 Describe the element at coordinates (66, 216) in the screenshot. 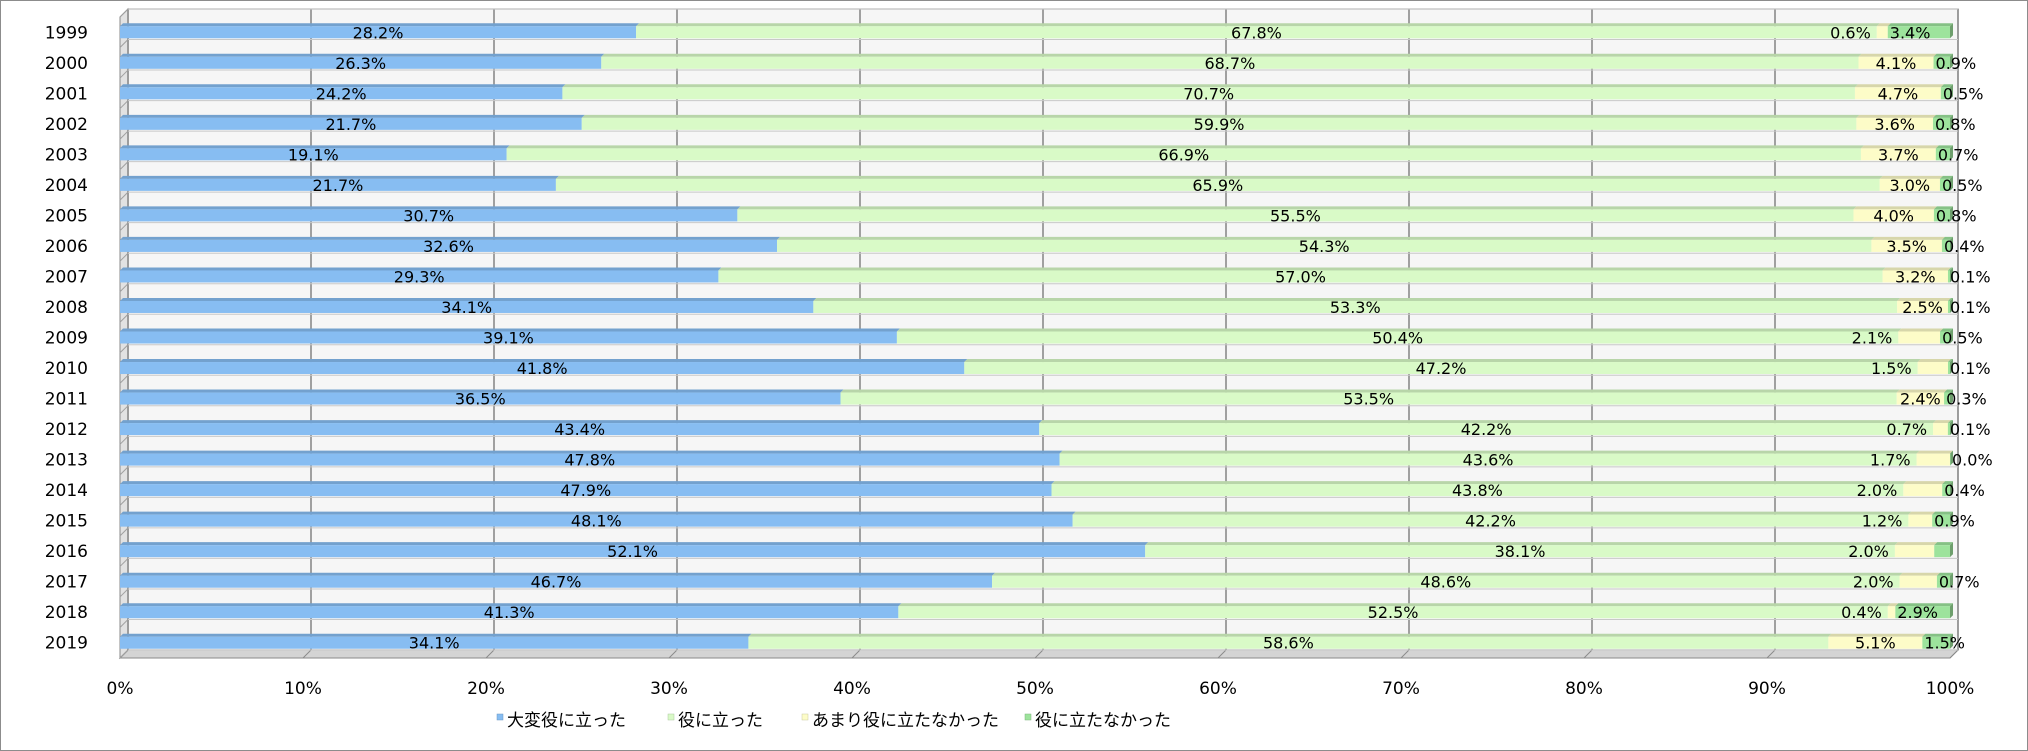

I see `y-tick-label: 2005` at that location.